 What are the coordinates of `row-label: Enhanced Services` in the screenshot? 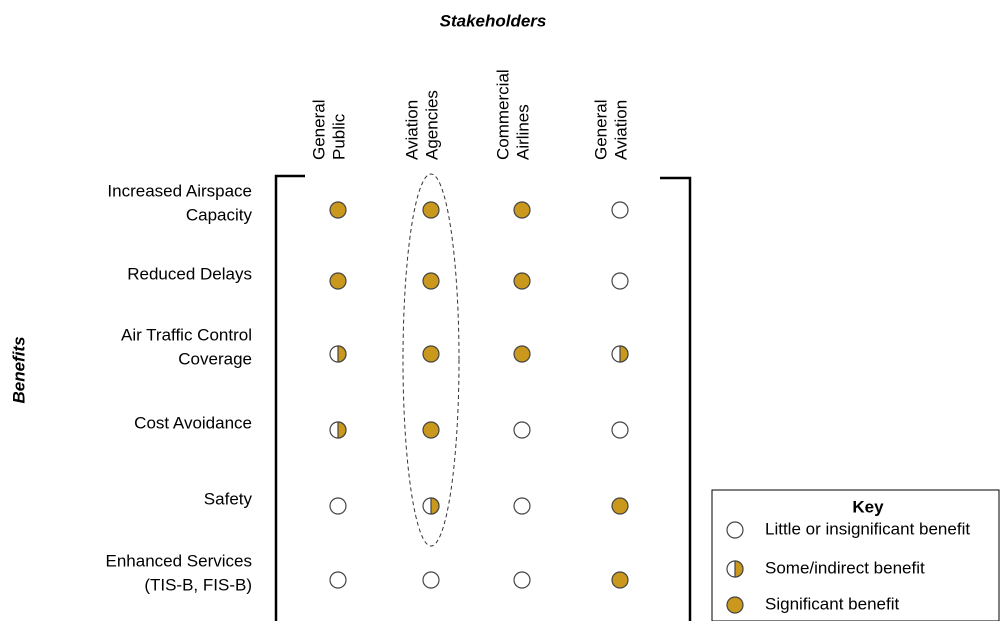 It's located at (179, 560).